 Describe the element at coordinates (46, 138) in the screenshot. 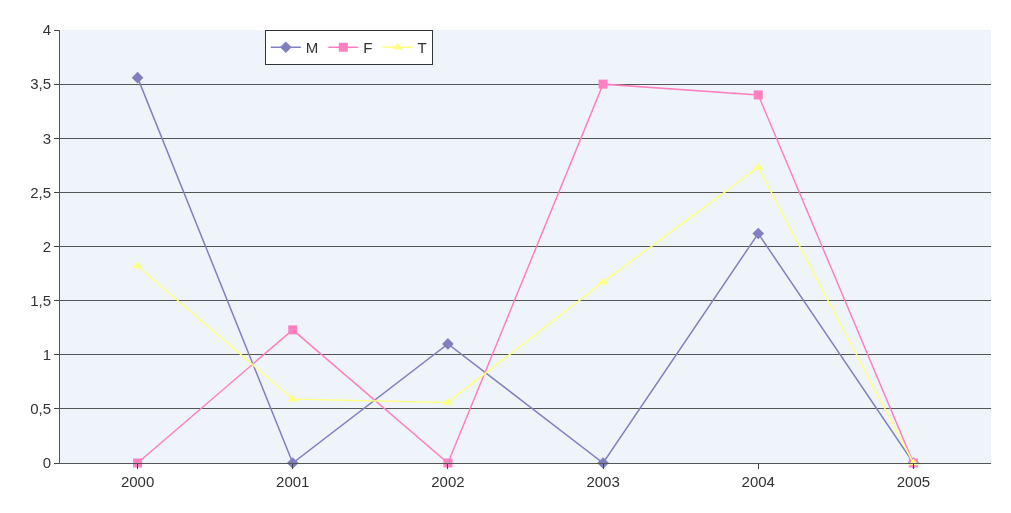

I see `y-tick-label: 3` at that location.